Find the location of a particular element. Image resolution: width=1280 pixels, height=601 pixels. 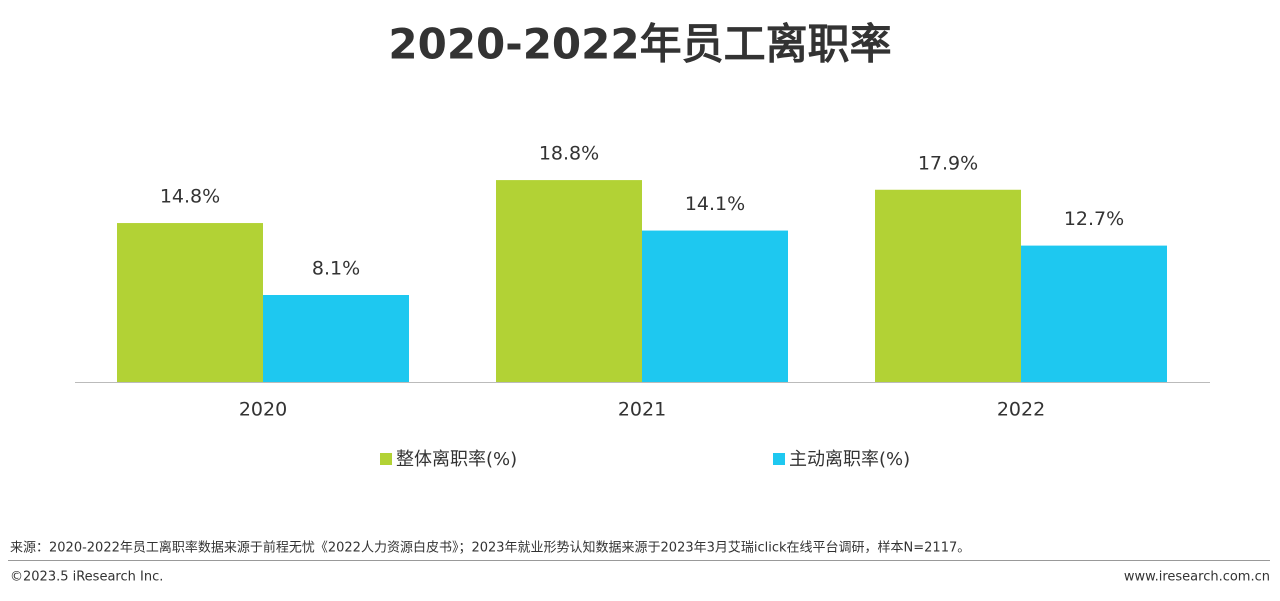

legend-label: 主动离职率(%) is located at coordinates (849, 459).